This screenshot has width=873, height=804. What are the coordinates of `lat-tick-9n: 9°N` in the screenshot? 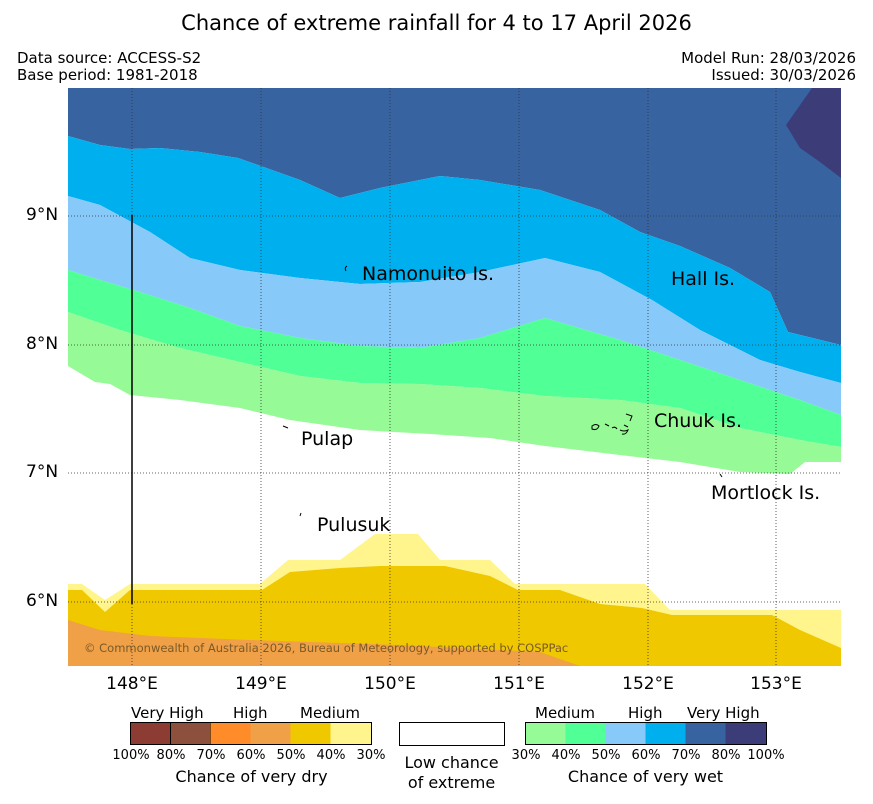 It's located at (42, 215).